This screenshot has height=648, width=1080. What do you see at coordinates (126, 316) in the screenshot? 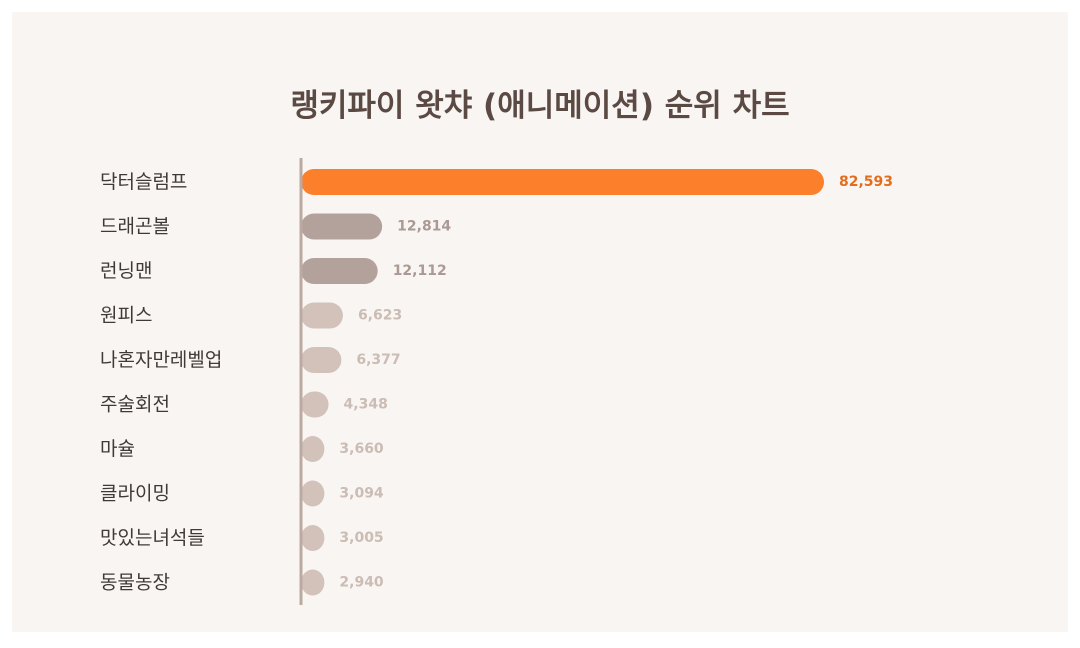
I see `category-label: 원피스` at bounding box center [126, 316].